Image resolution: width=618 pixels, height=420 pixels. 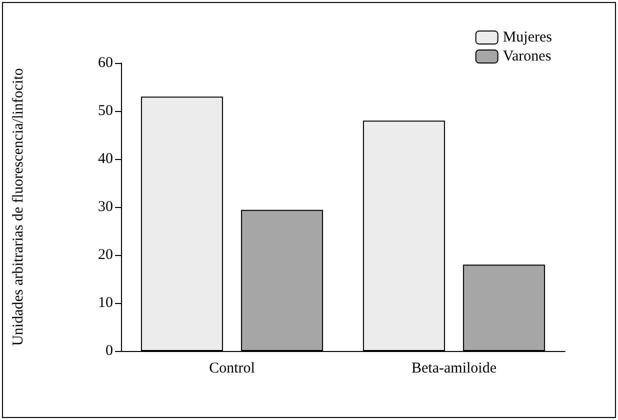 What do you see at coordinates (105, 303) in the screenshot?
I see `y-tick-label: 10` at bounding box center [105, 303].